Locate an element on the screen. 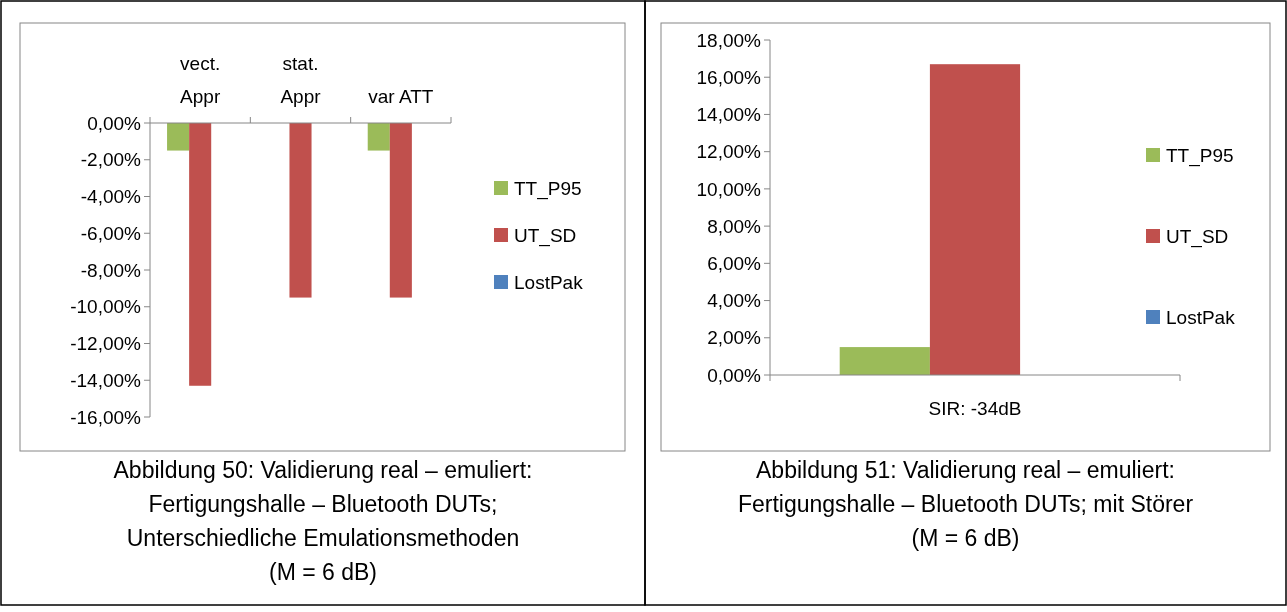 The width and height of the screenshot is (1287, 612). y-tick-label: 6,00% is located at coordinates (734, 263).